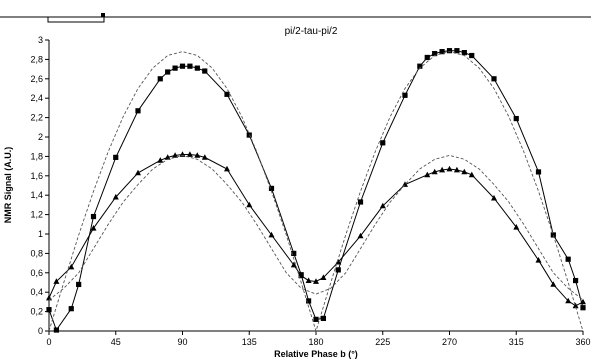  I want to click on x-axis-title: Relative Phase b (°), so click(316, 354).